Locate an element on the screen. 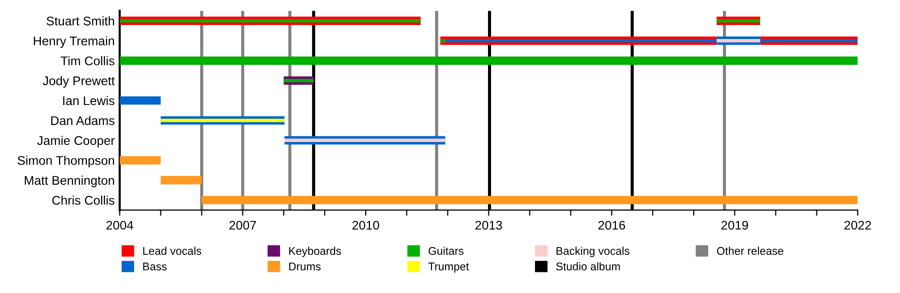  y-tick-label: Dan Adams is located at coordinates (82, 121).